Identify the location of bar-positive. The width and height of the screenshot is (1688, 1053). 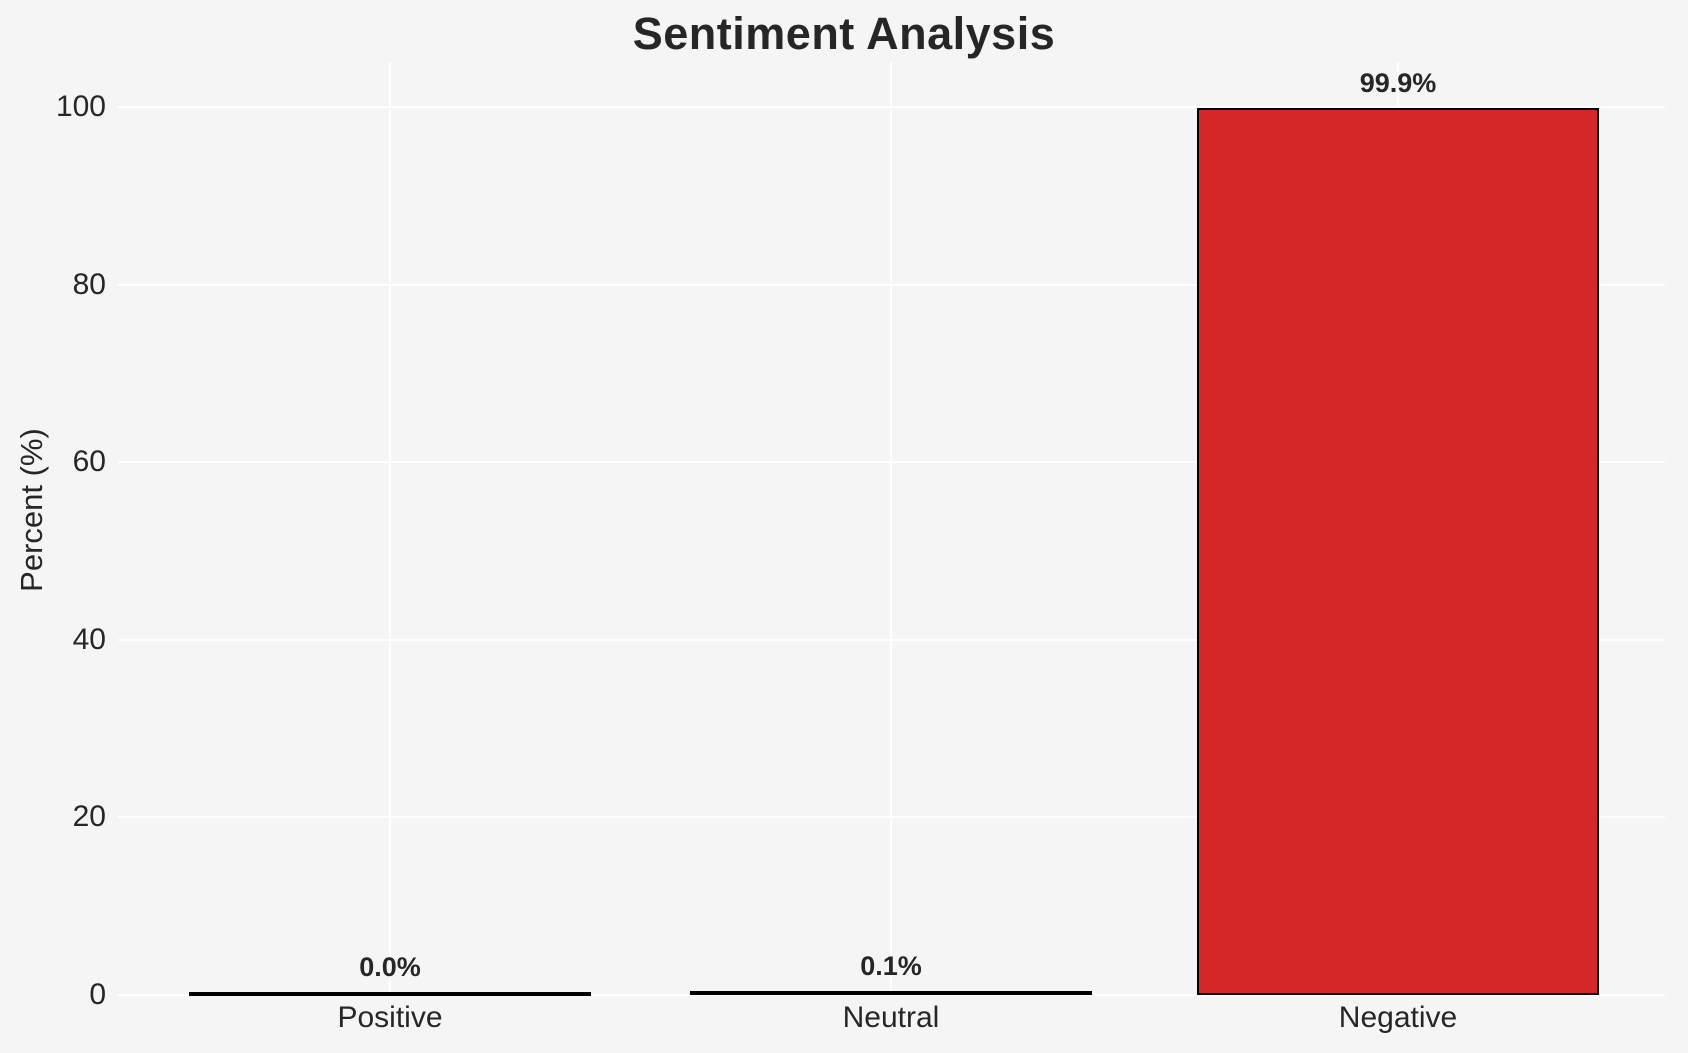
(390, 994).